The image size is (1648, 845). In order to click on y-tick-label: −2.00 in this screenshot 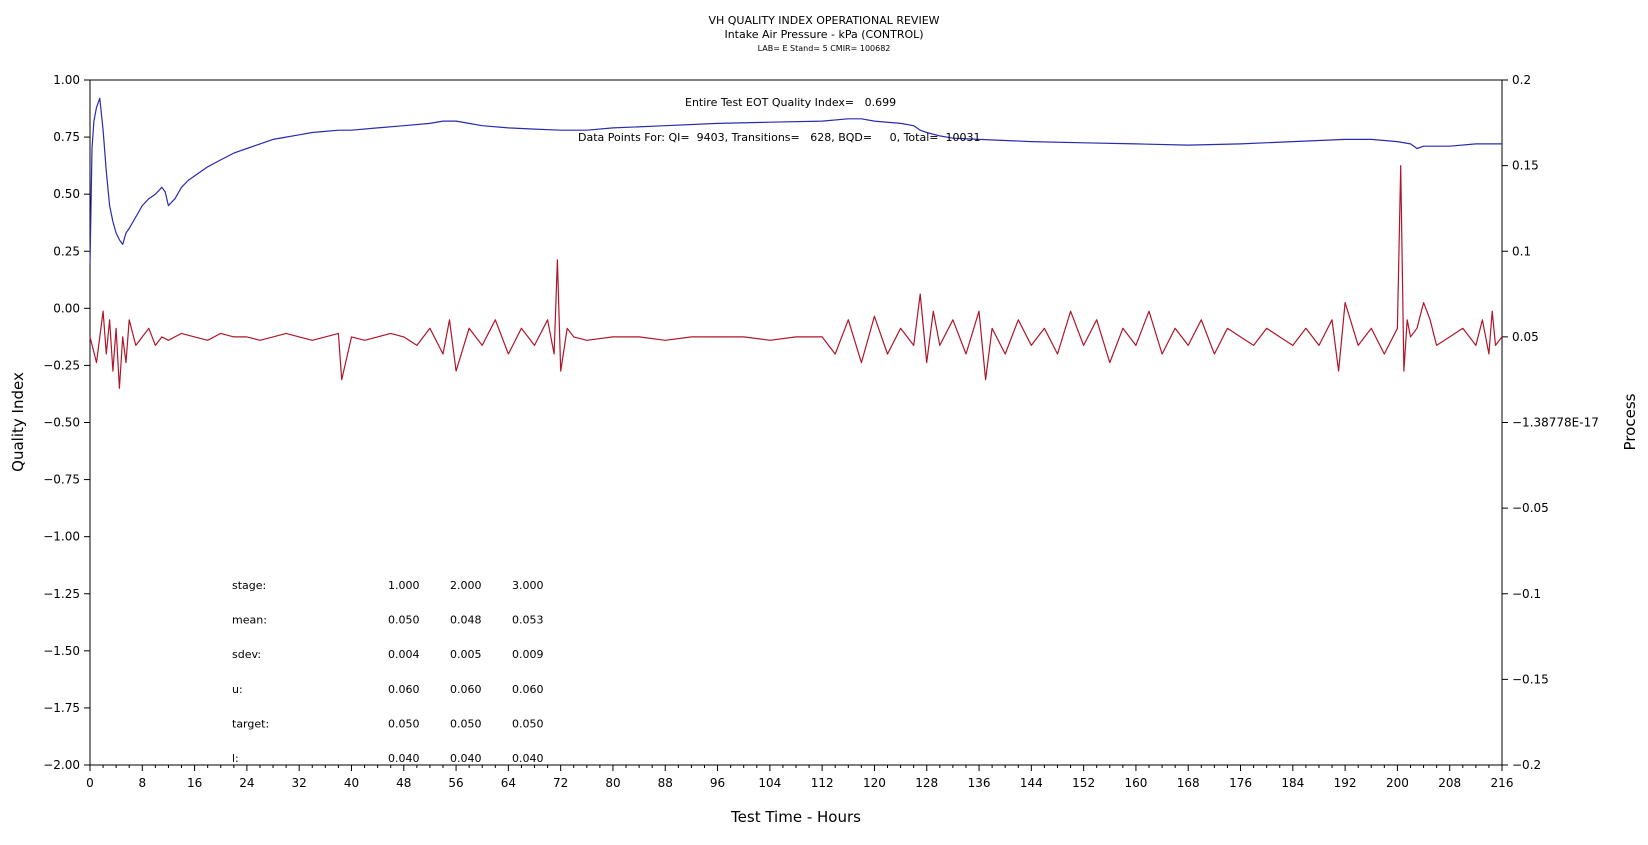, I will do `click(61, 765)`.